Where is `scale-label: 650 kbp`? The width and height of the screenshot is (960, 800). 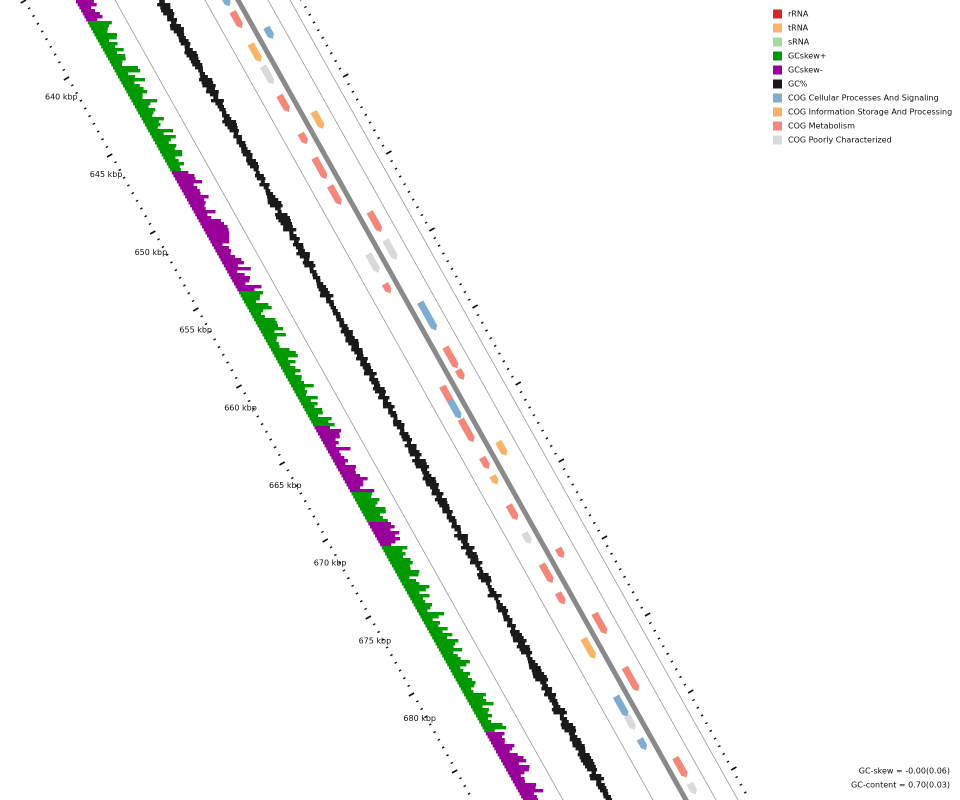 scale-label: 650 kbp is located at coordinates (151, 252).